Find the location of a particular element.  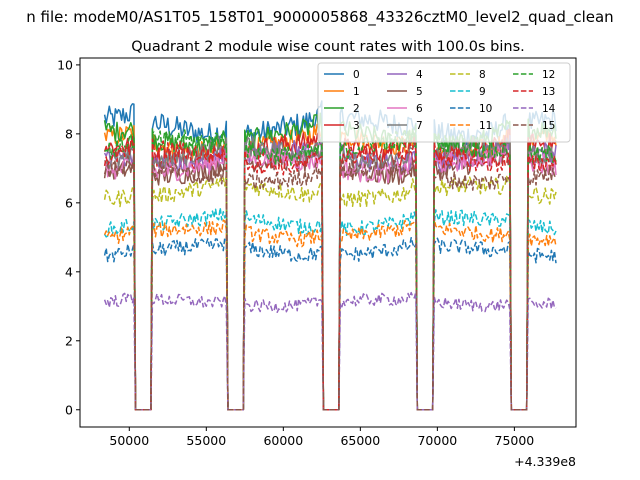

legend-entry-10: 10 is located at coordinates (485, 109).